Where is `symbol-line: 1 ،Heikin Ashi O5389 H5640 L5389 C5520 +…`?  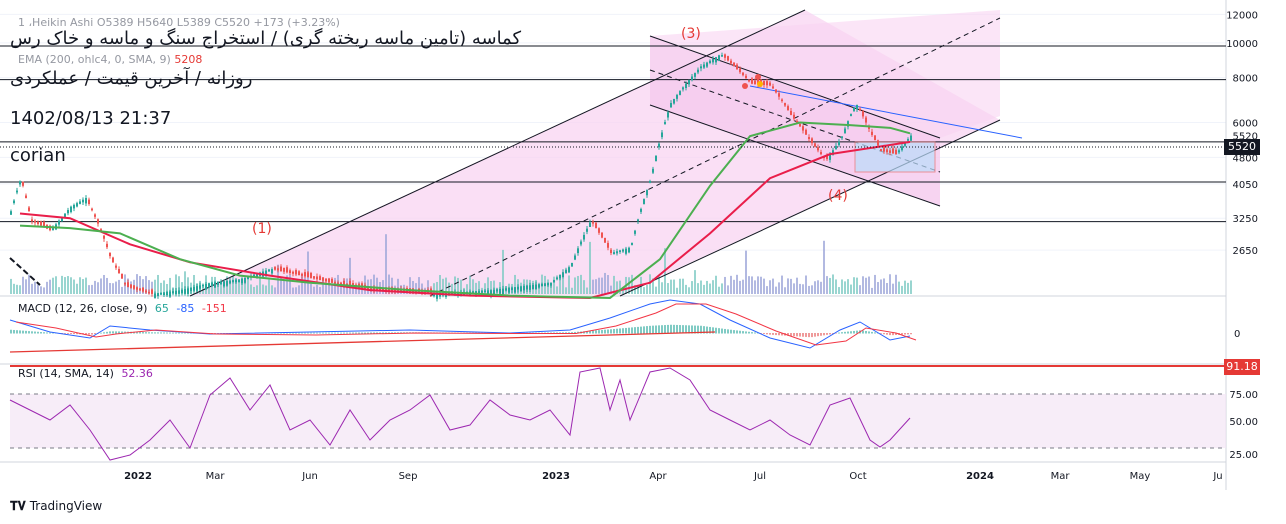 symbol-line: 1 ،Heikin Ashi O5389 H5640 L5389 C5520 +… is located at coordinates (179, 22).